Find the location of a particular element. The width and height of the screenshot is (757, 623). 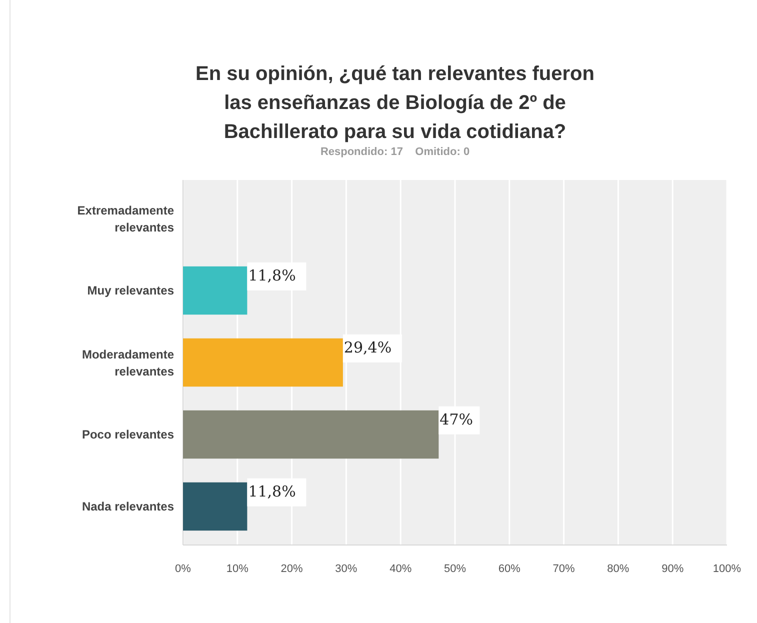

chart-subtitle: Respondido: 17 Omitido: 0 is located at coordinates (395, 152).